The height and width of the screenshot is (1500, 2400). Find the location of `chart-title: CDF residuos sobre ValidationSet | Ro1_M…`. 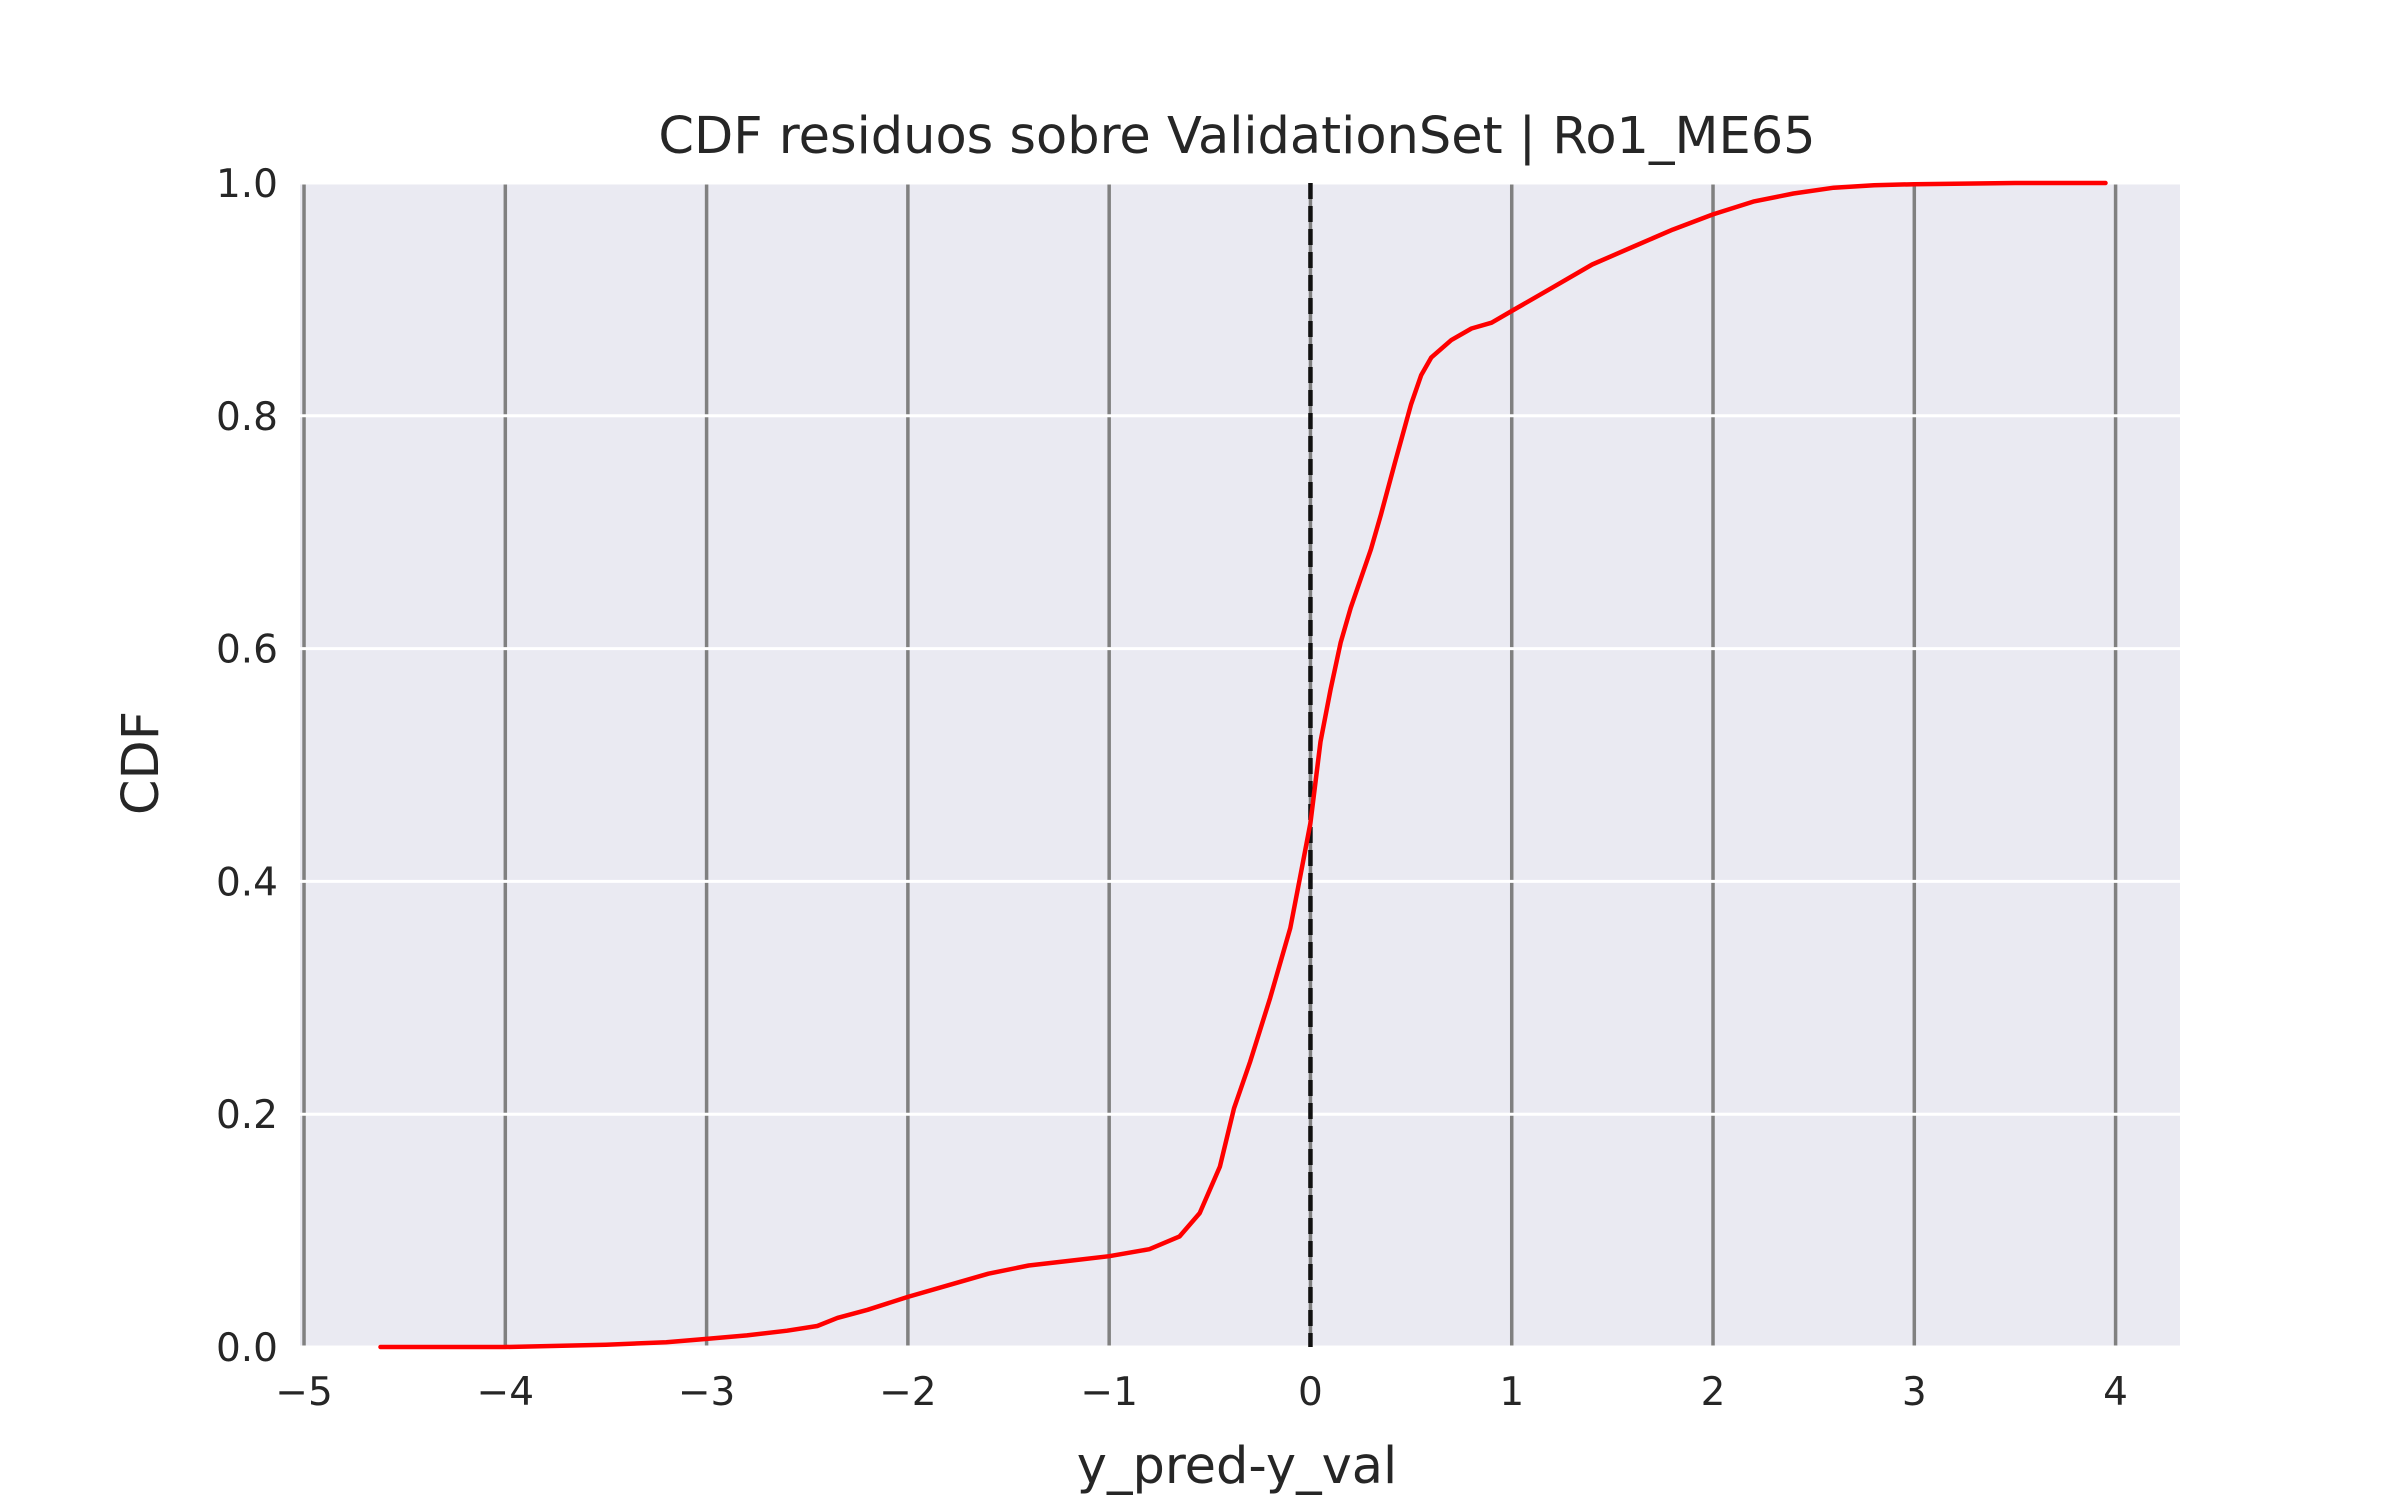

chart-title: CDF residuos sobre ValidationSet | Ro1_M… is located at coordinates (1236, 136).